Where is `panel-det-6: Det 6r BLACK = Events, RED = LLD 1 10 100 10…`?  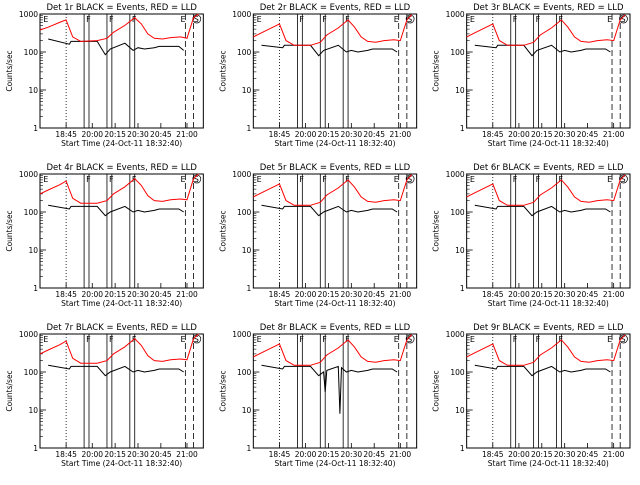 panel-det-6: Det 6r BLACK = Events, RED = LLD 1 10 100 10… is located at coordinates (531, 235).